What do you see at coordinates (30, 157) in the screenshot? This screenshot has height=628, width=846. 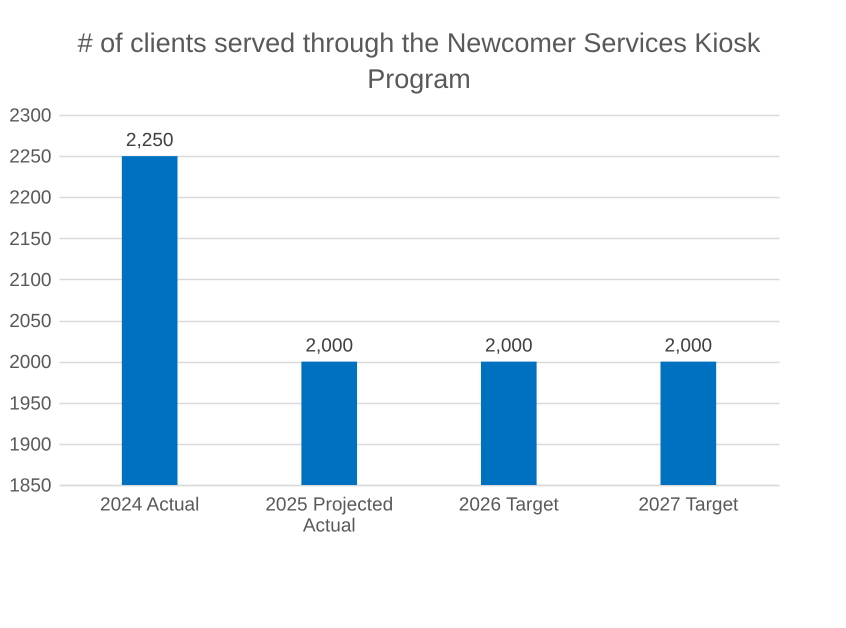 I see `y-tick-label: 2250` at bounding box center [30, 157].